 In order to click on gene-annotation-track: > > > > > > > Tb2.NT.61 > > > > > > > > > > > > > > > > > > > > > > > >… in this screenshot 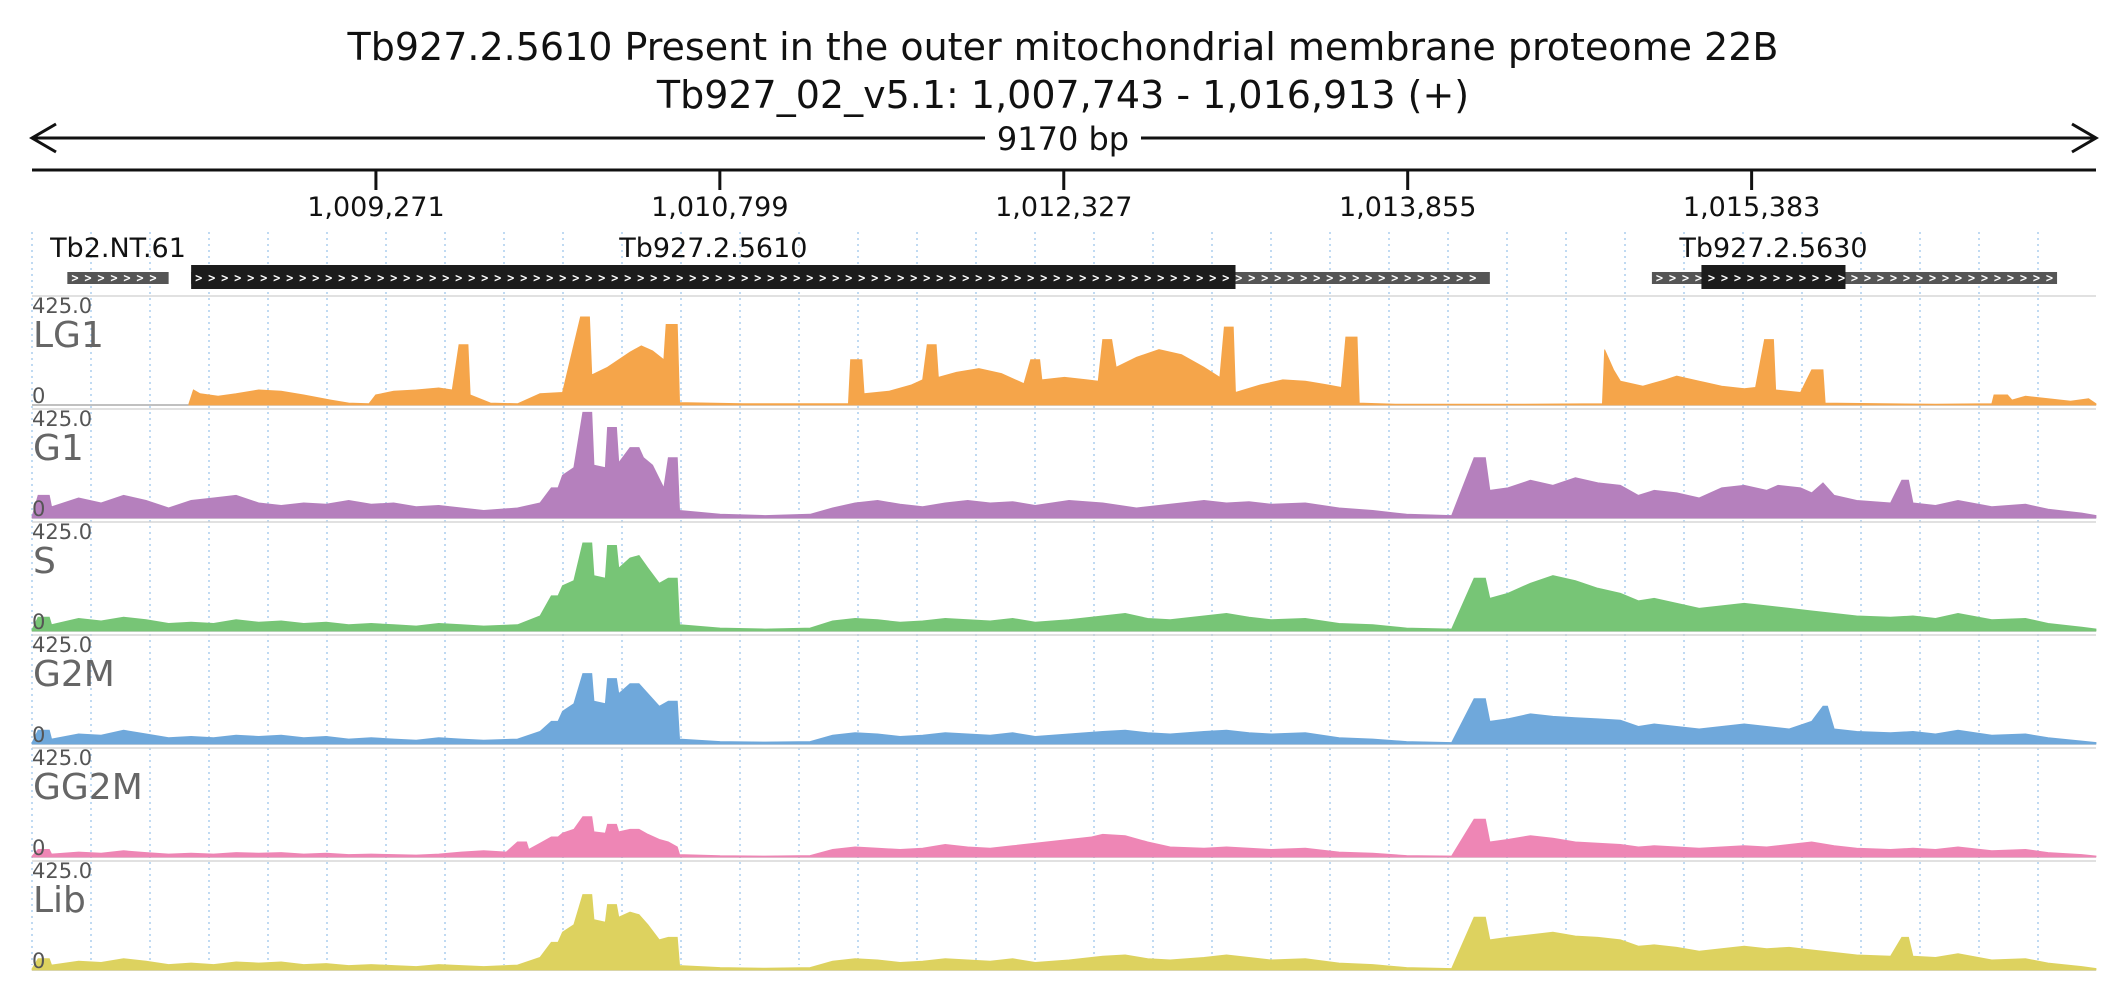, I will do `click(1053, 261)`.